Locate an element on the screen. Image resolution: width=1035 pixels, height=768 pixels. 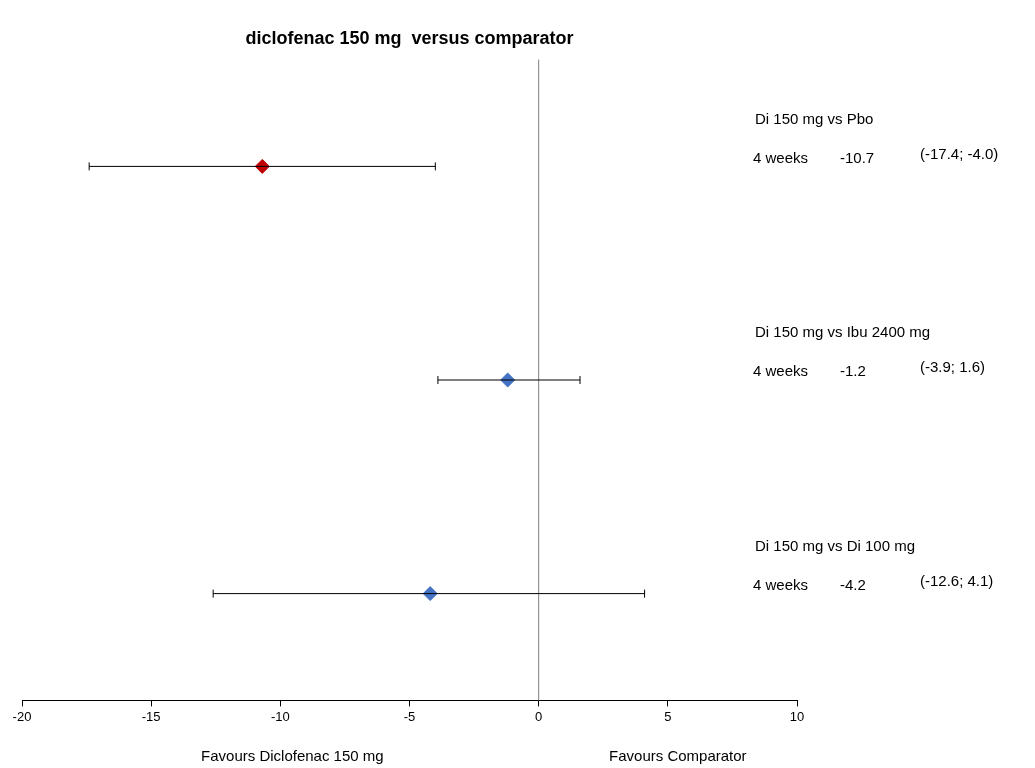
text: (-3.9; 1.6) is located at coordinates (953, 367).